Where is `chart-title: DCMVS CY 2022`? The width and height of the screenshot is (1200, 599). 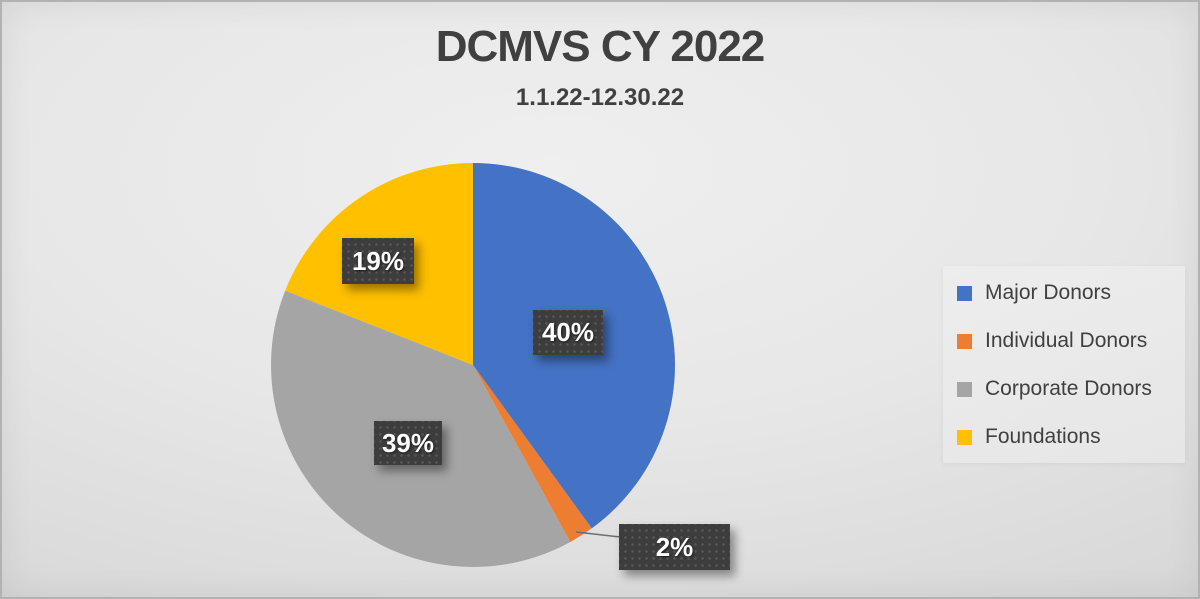
chart-title: DCMVS CY 2022 is located at coordinates (600, 46).